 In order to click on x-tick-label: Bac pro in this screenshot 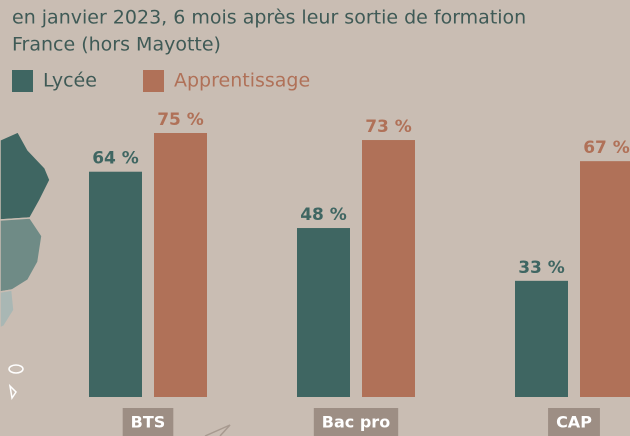, I will do `click(356, 422)`.